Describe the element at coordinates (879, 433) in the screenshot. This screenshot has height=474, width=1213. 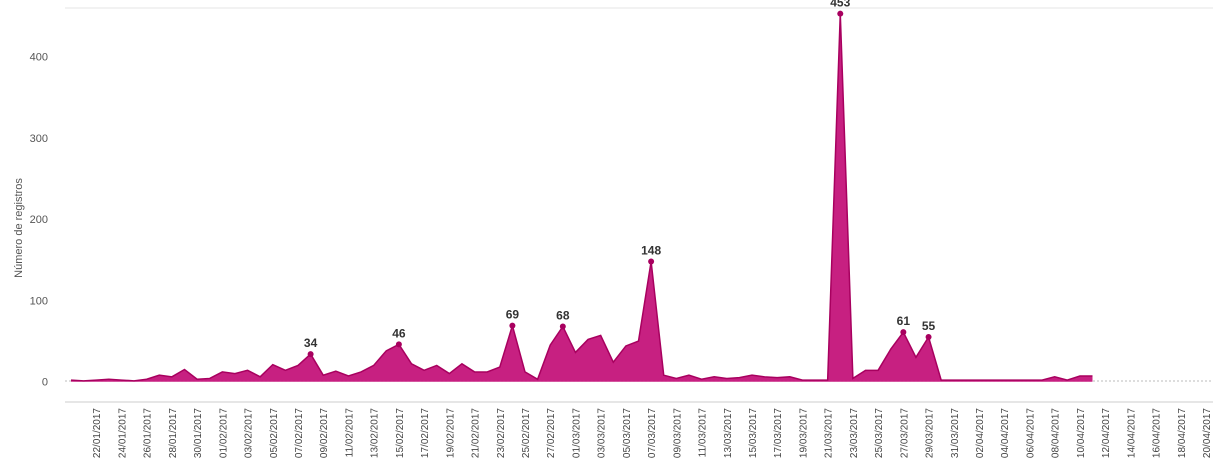
I see `x-tick-label: 25/03/2017` at that location.